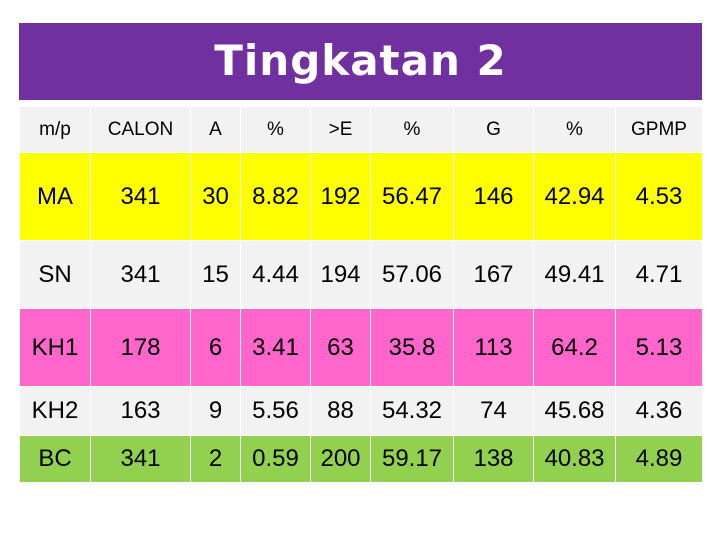  I want to click on table-cell: 194, so click(340, 274).